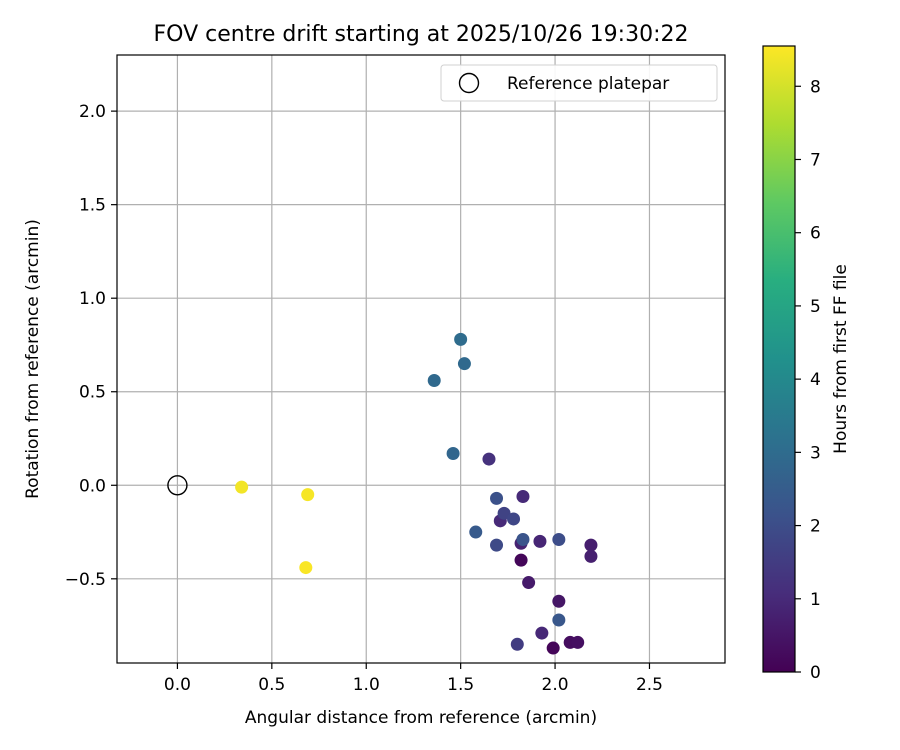  I want to click on x-tick-label: 0.5, so click(271, 685).